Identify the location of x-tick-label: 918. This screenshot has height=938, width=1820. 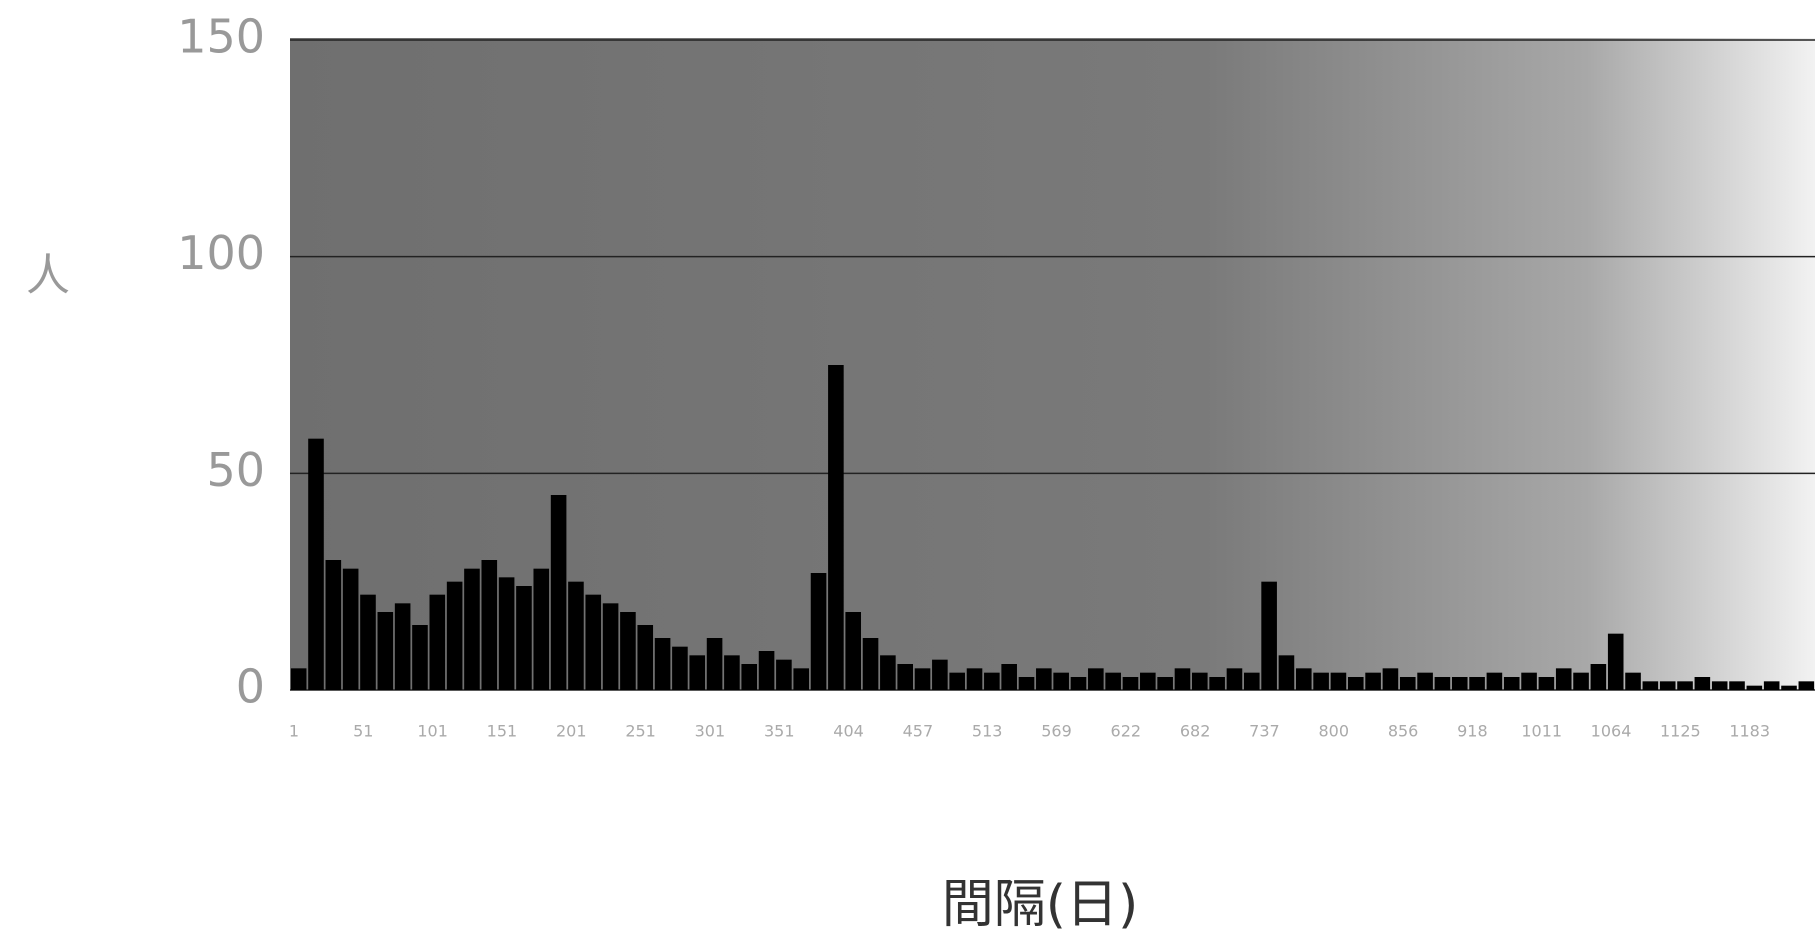
(1472, 731).